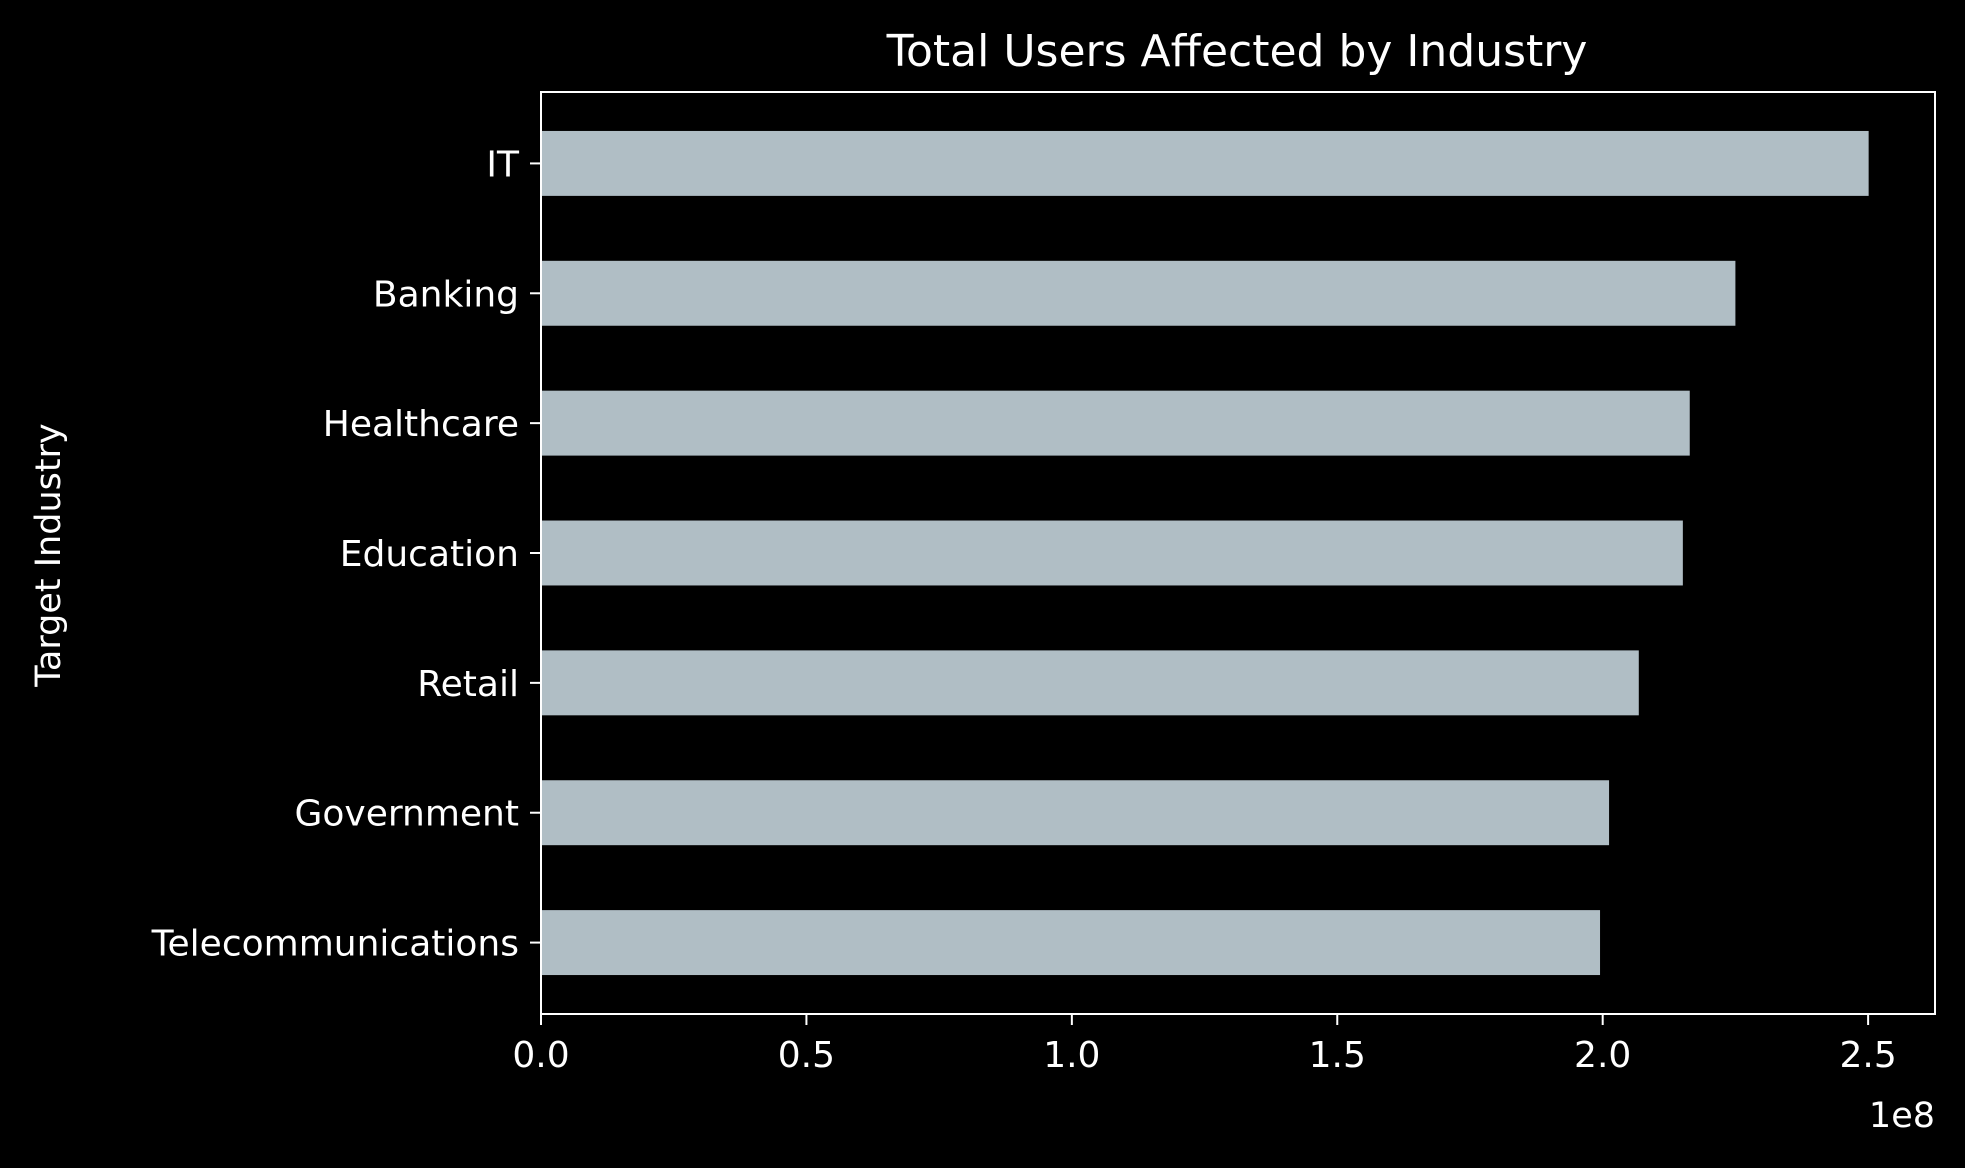  Describe the element at coordinates (1204, 1045) in the screenshot. I see `x-axis-ticks: 0.0 0.5 1.0 1.5 2.0 2.5` at that location.